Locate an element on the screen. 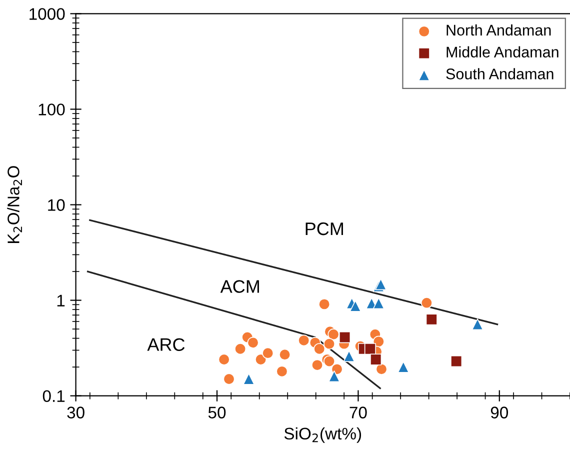  x-tick-label: 30 is located at coordinates (75, 412).